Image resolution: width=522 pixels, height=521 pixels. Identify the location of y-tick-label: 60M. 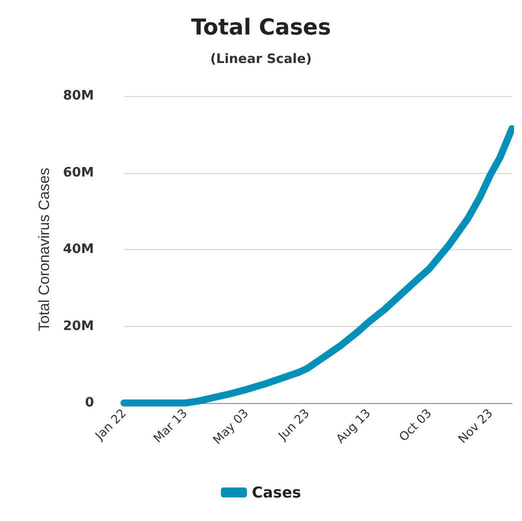
(78, 172).